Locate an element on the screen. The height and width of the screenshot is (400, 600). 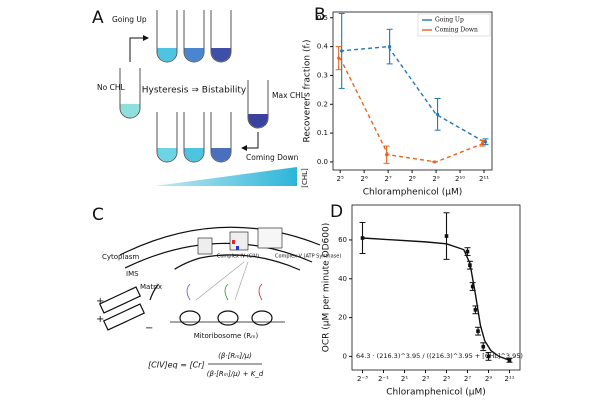
x-tick-label: 2¹ is located at coordinates (404, 379).